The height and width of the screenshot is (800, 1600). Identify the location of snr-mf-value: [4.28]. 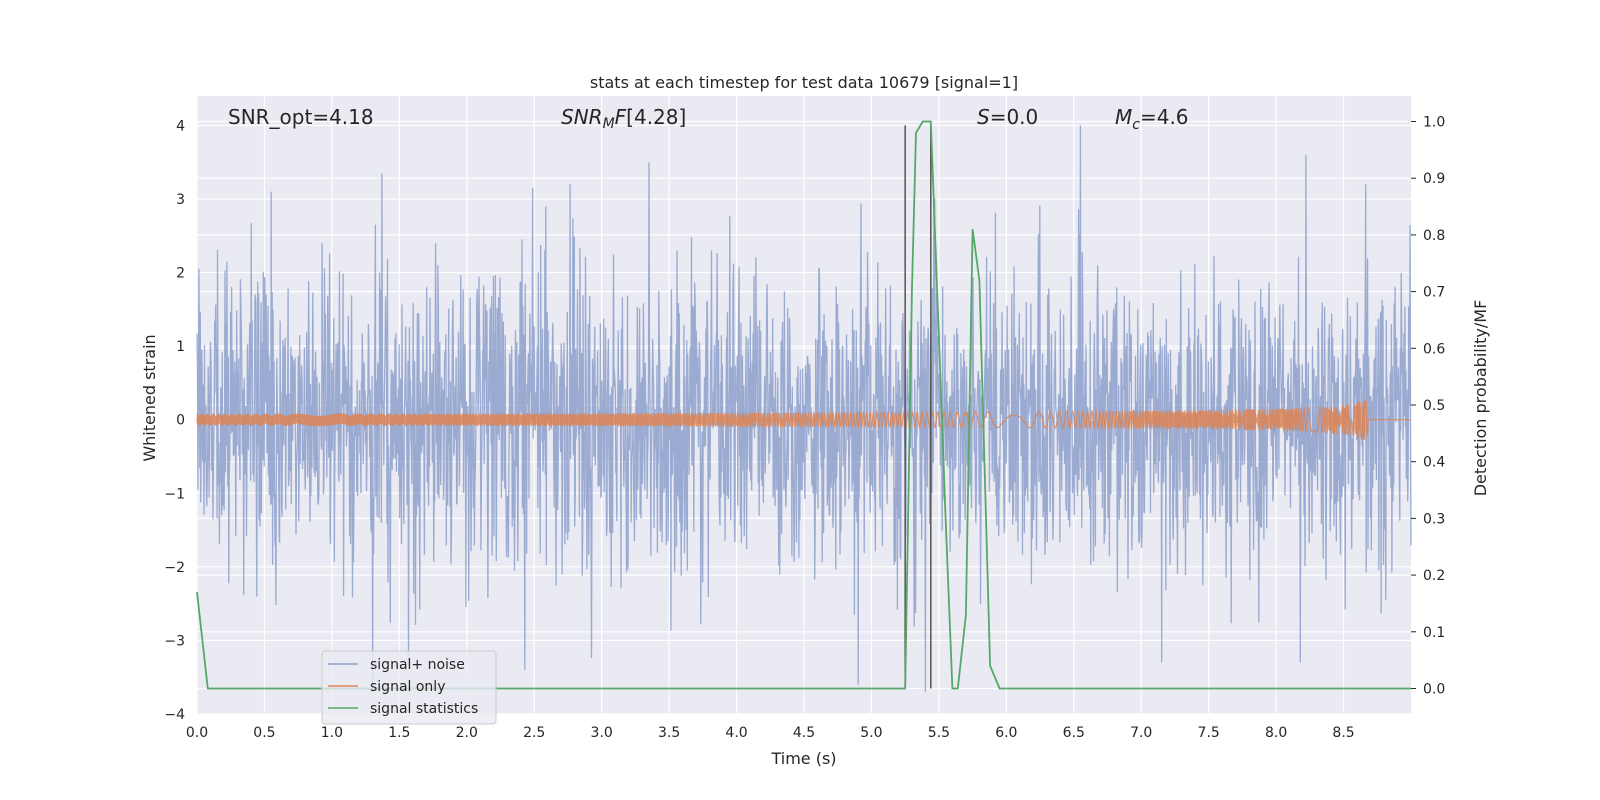
(656, 117).